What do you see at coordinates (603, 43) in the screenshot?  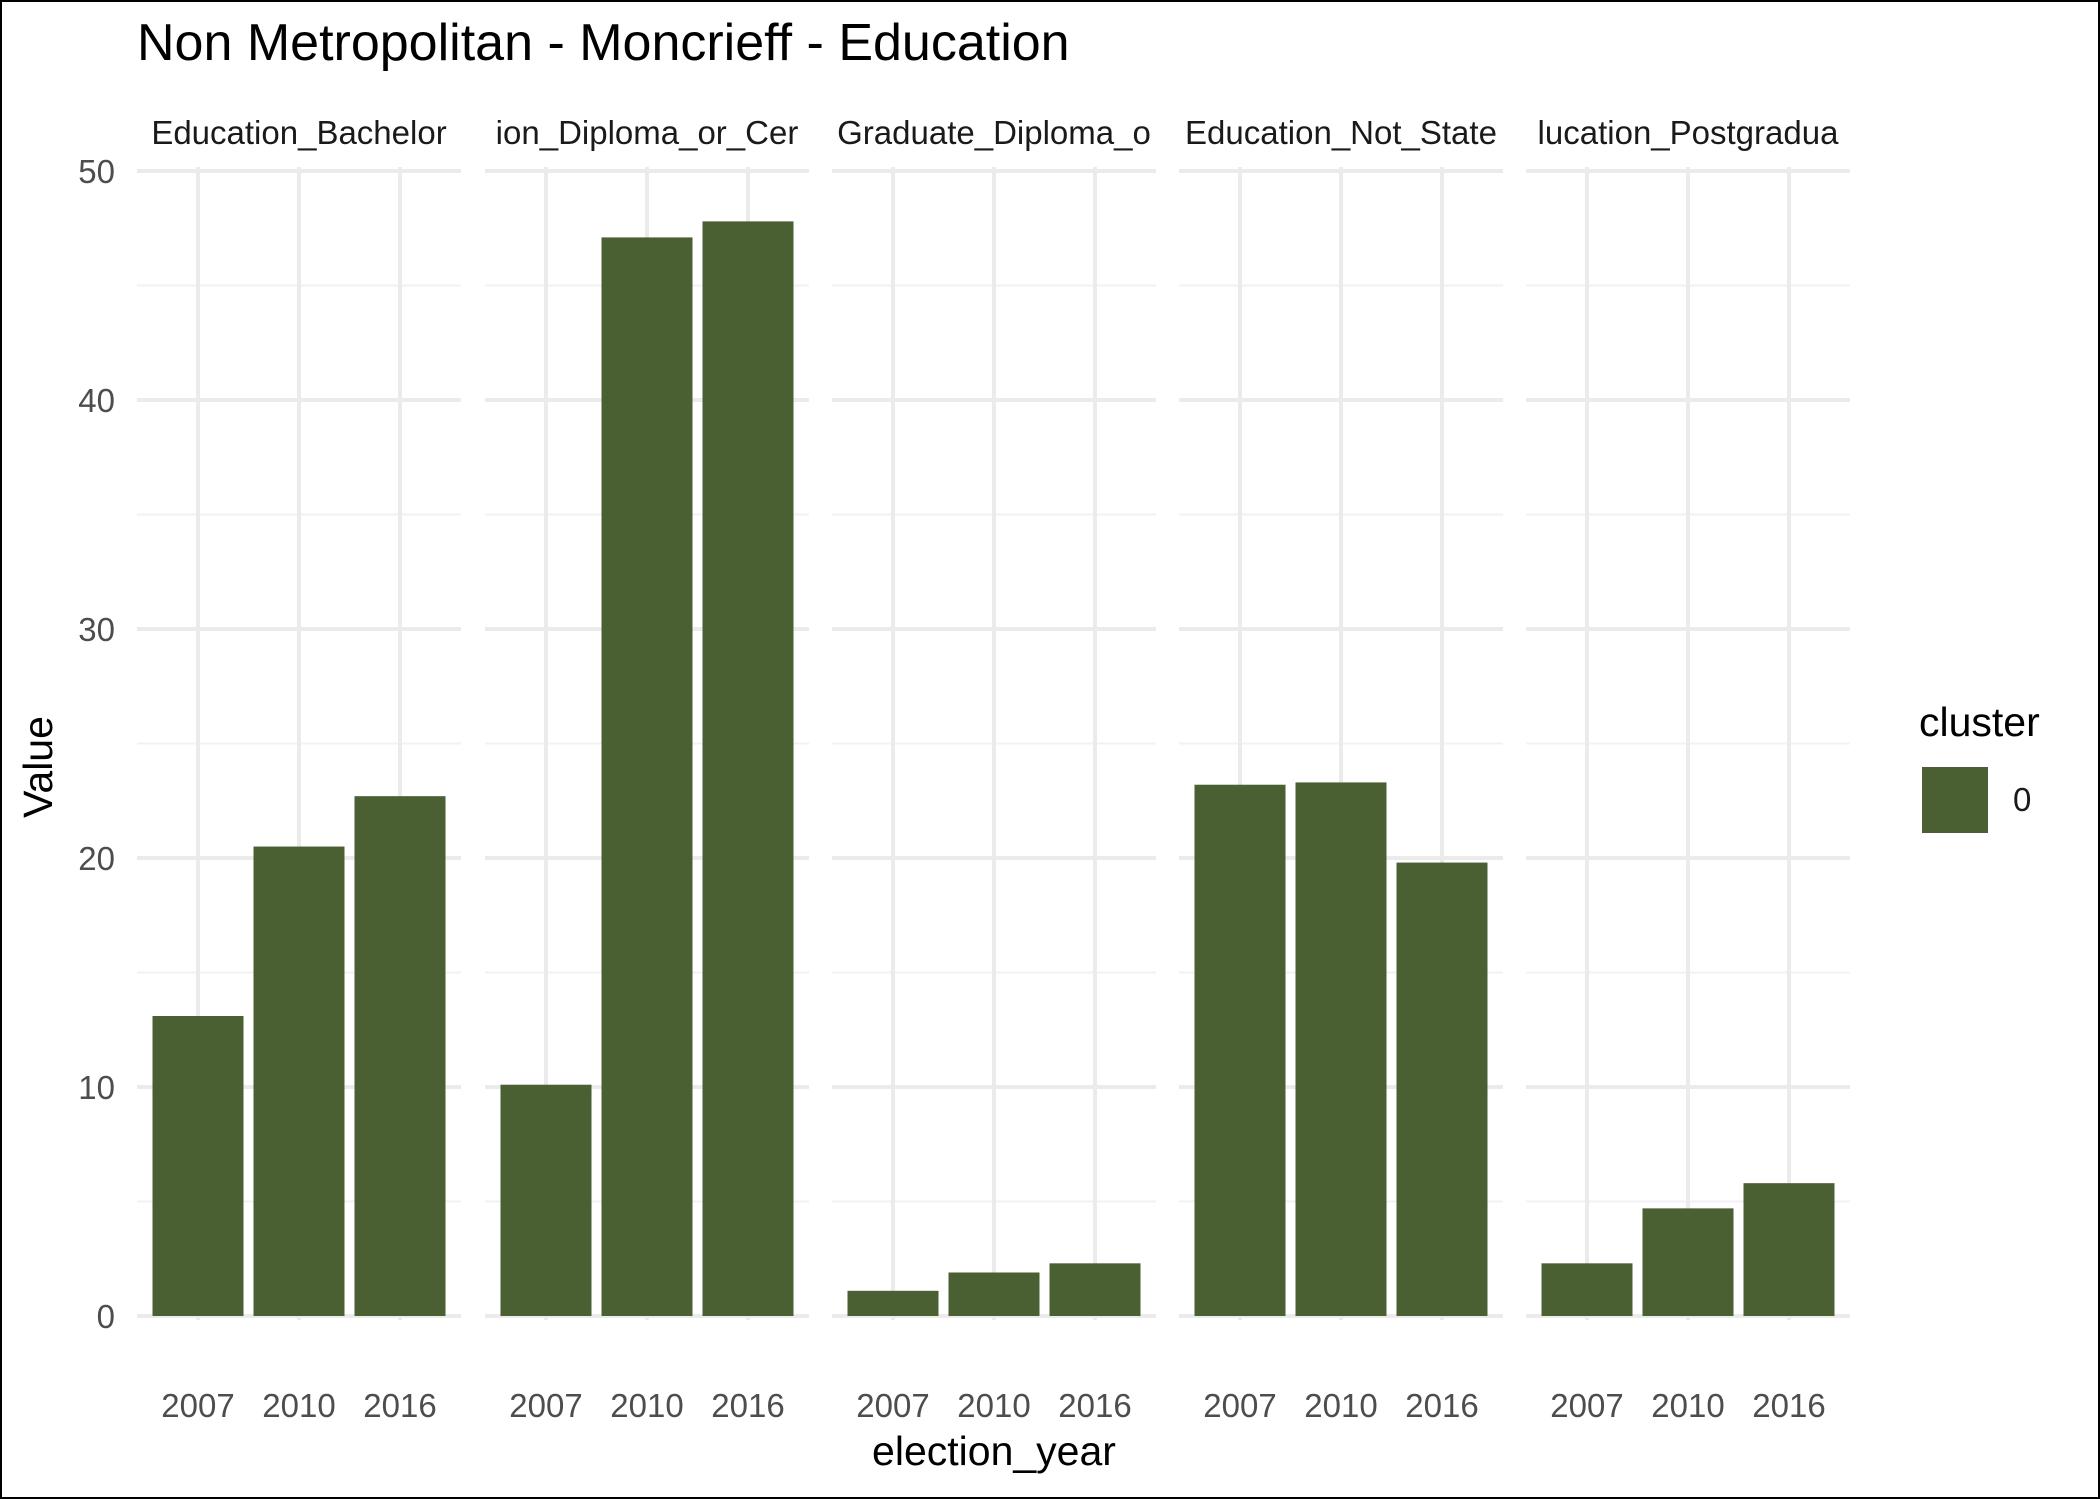 I see `chart-title: Non Metropolitan - Moncrieff - Education` at bounding box center [603, 43].